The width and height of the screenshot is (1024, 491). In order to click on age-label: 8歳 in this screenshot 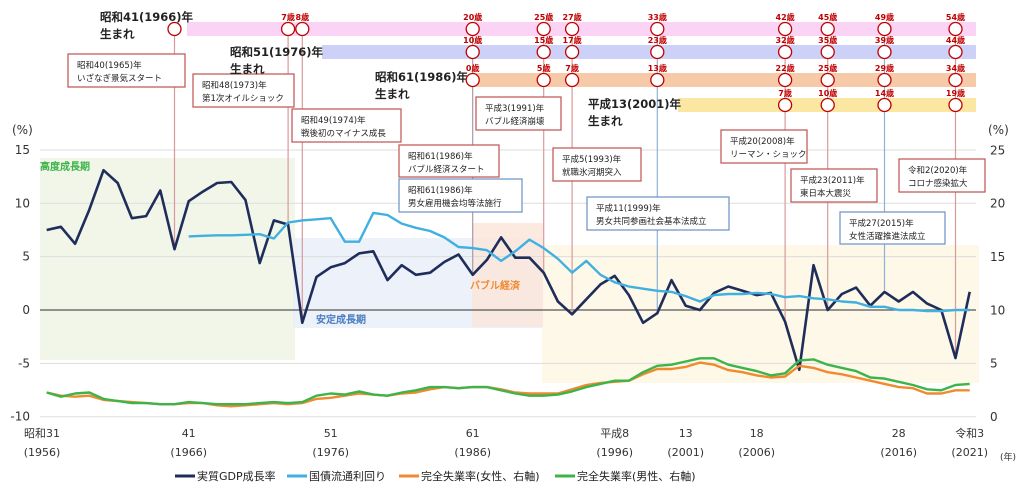, I will do `click(303, 17)`.